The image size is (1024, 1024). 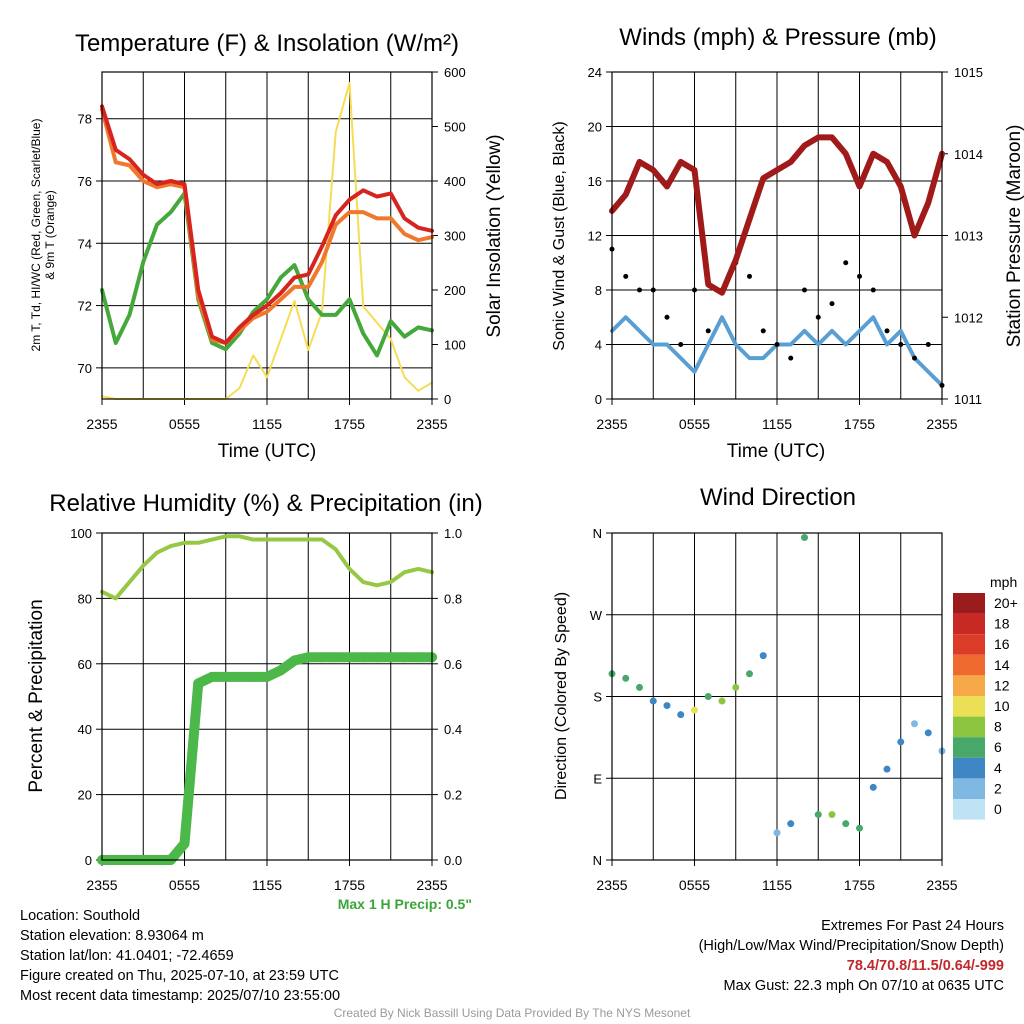 I want to click on y-tick-label: N, so click(x=597, y=860).